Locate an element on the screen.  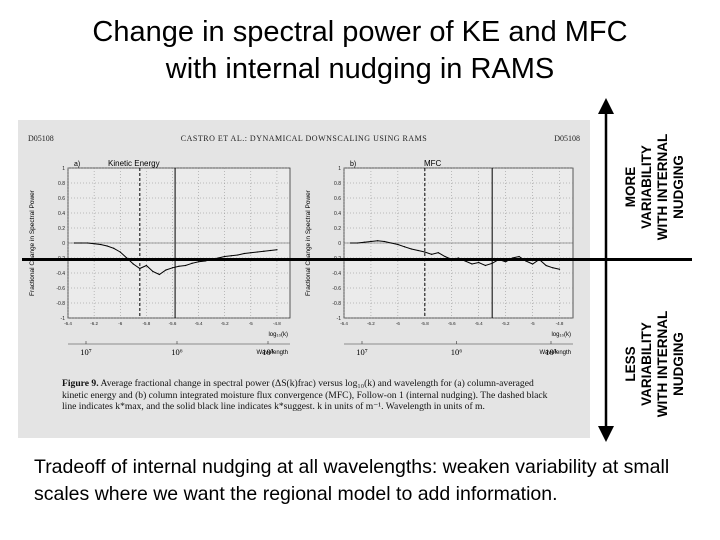
less-variability-label: LESS VARIABILITY WITH INTERNAL NUDGING is located at coordinates (655, 364).